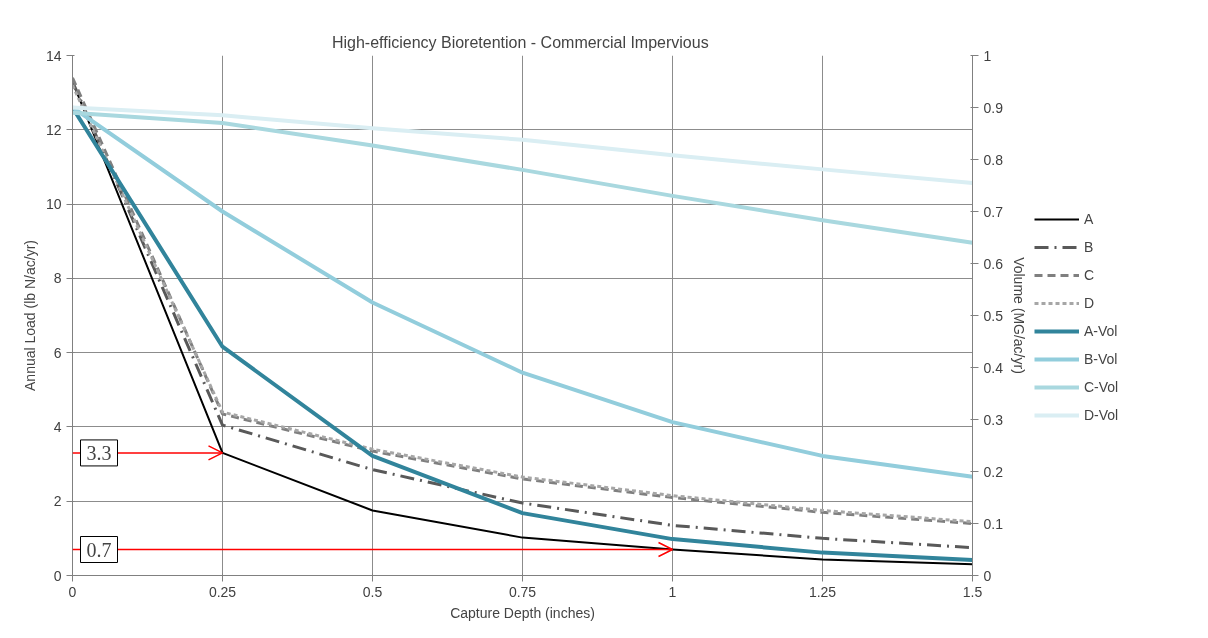 Image resolution: width=1208 pixels, height=638 pixels. I want to click on x-tick-label: 0.5, so click(372, 591).